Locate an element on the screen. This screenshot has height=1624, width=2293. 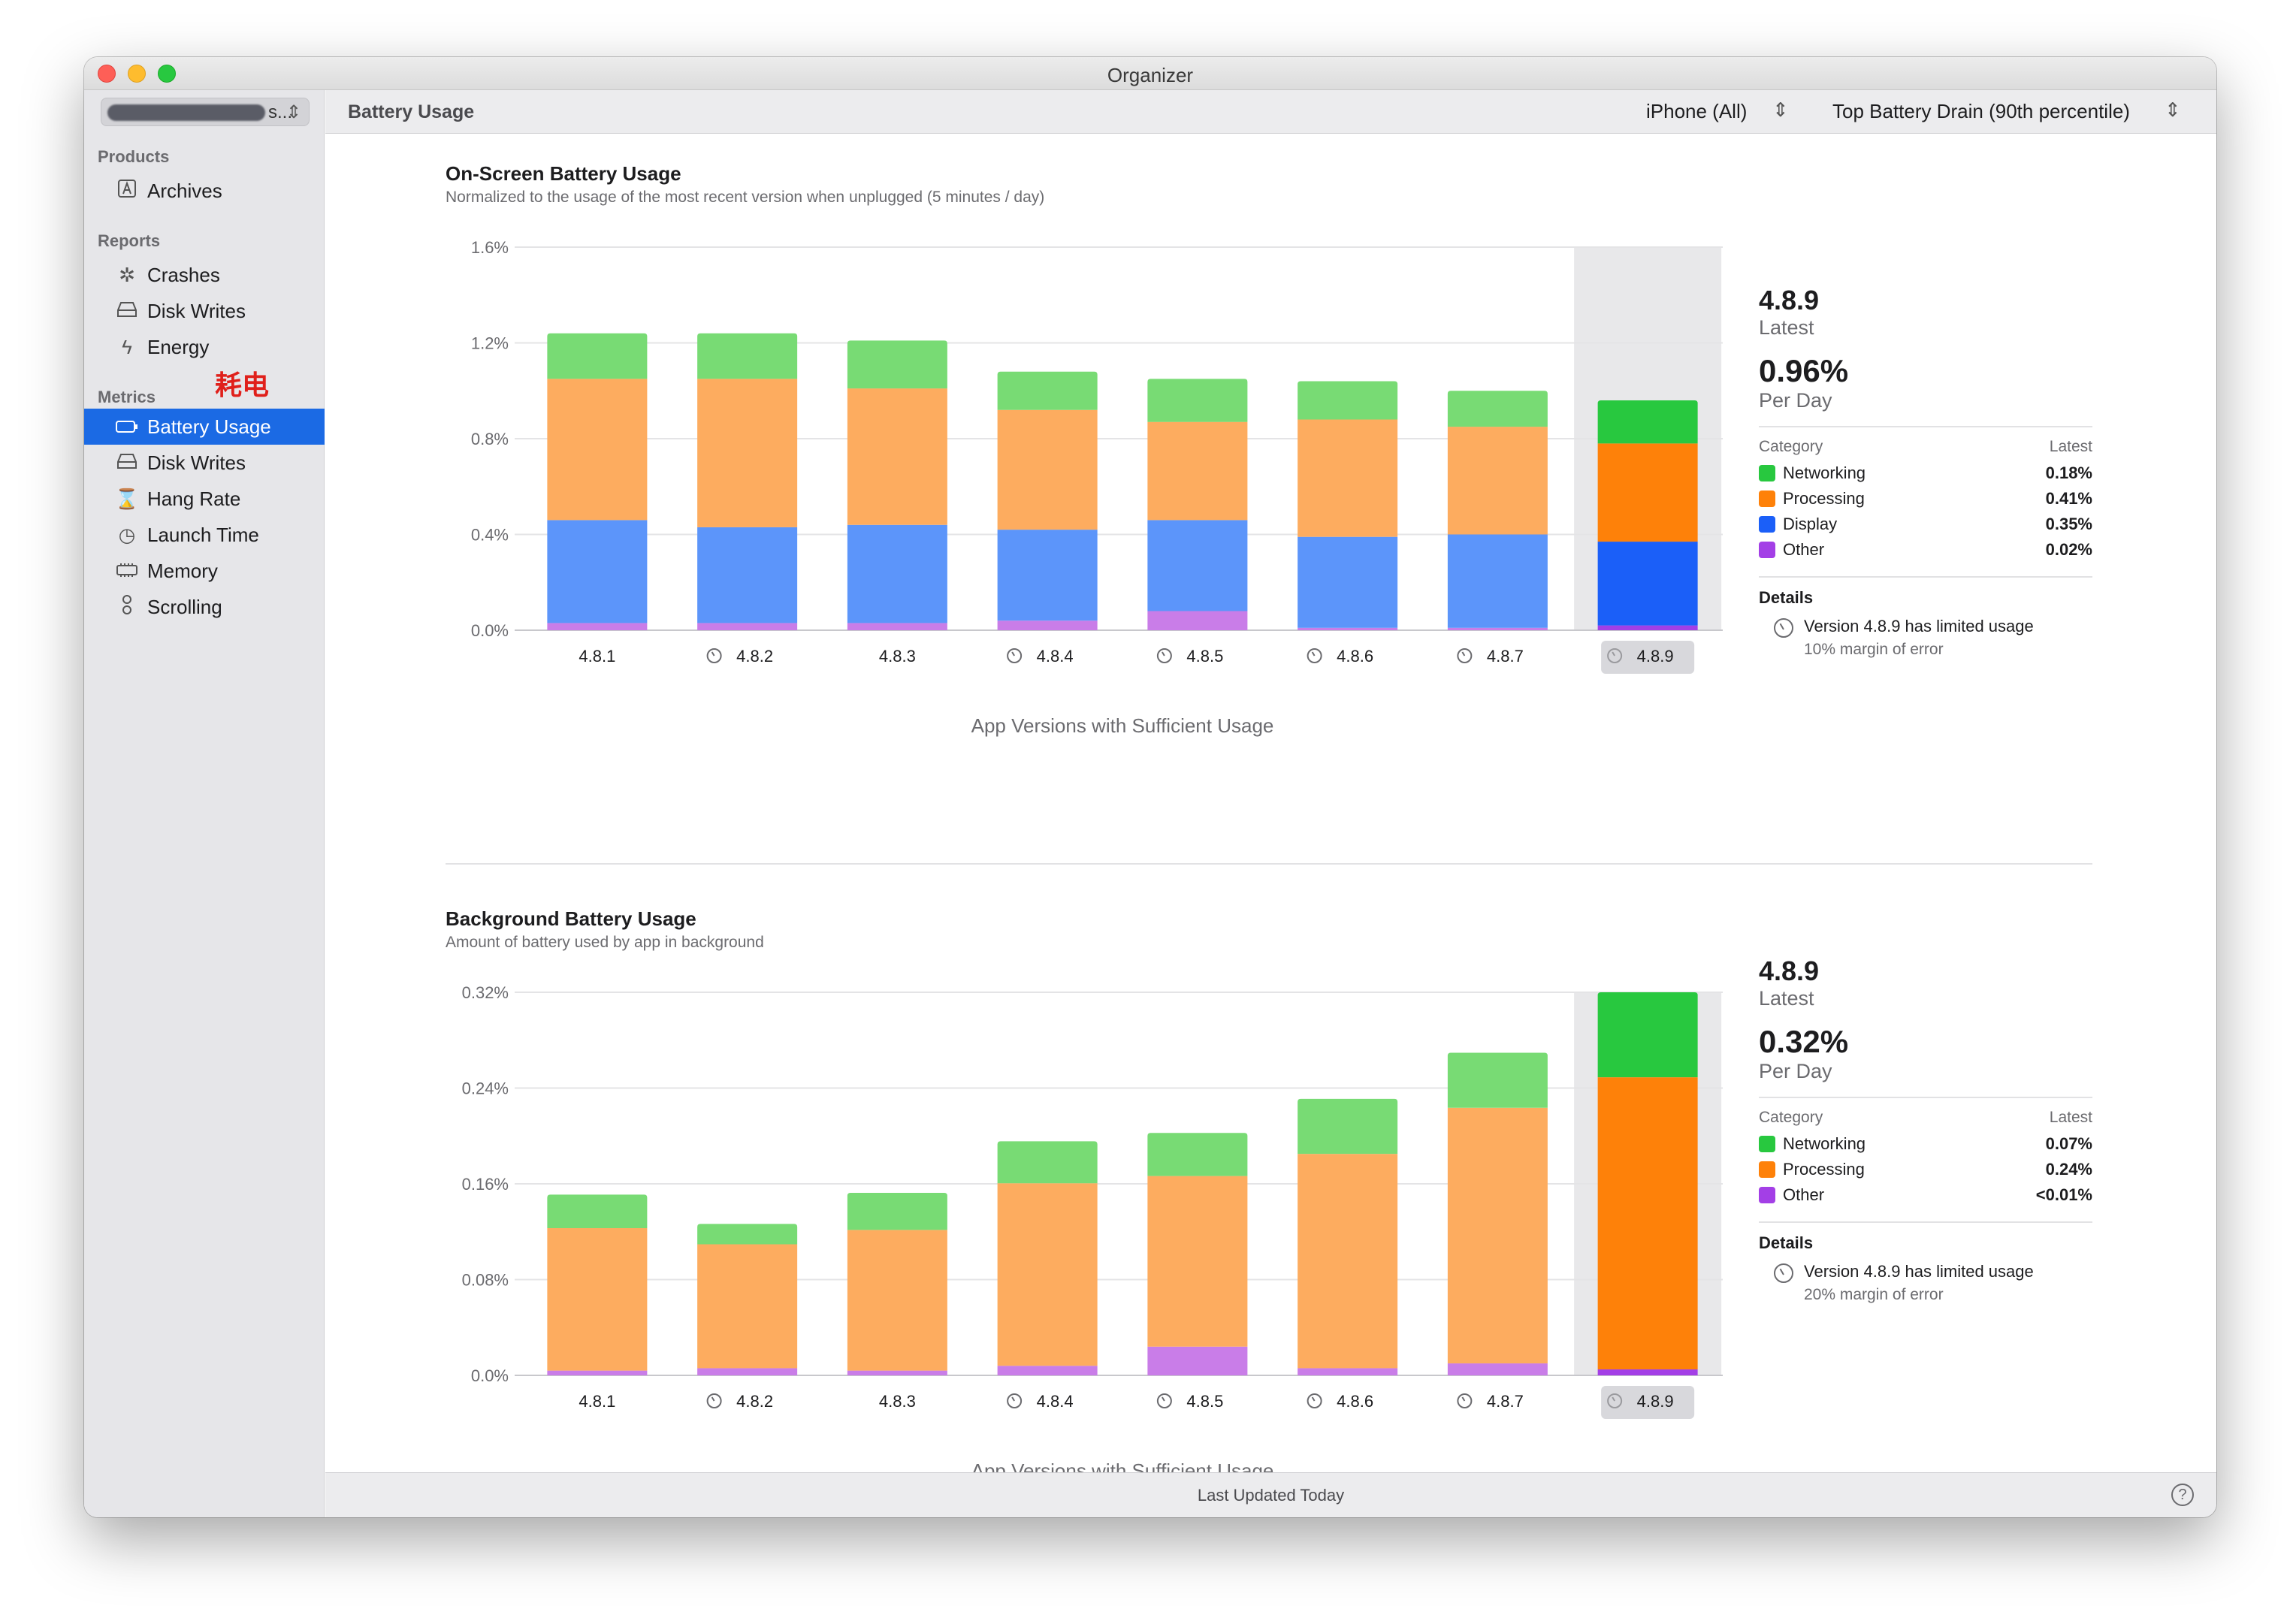
sidebar-item-crashes: ✲ Crashes is located at coordinates (205, 275).